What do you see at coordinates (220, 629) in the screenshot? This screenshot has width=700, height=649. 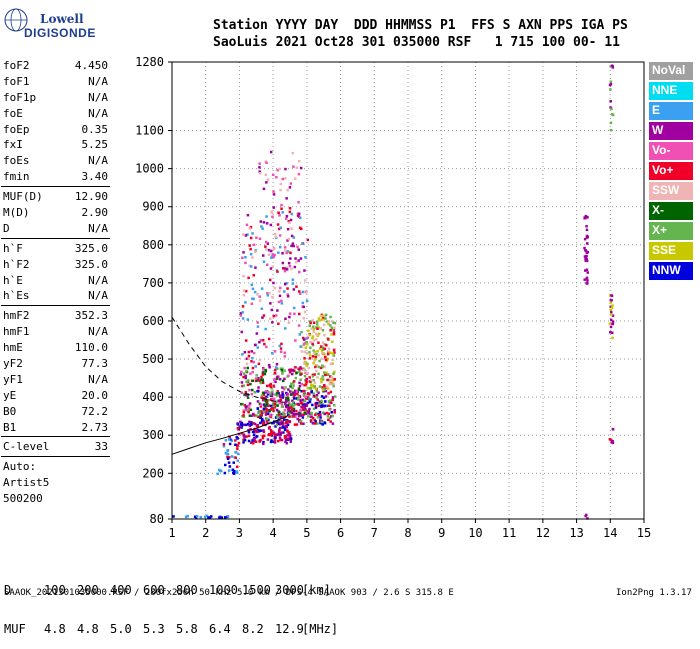 I see `row-value: 6.4` at bounding box center [220, 629].